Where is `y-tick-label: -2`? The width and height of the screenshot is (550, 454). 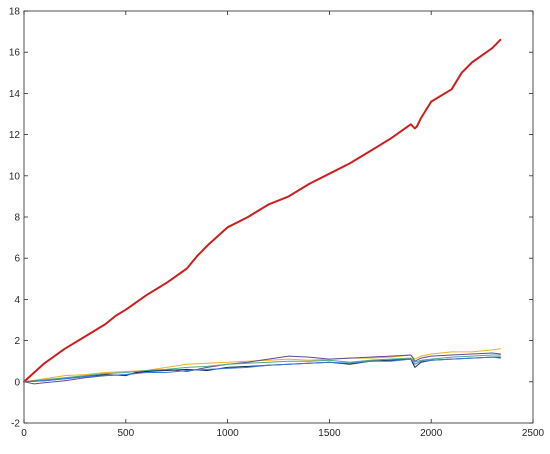
y-tick-label: -2 is located at coordinates (15, 424).